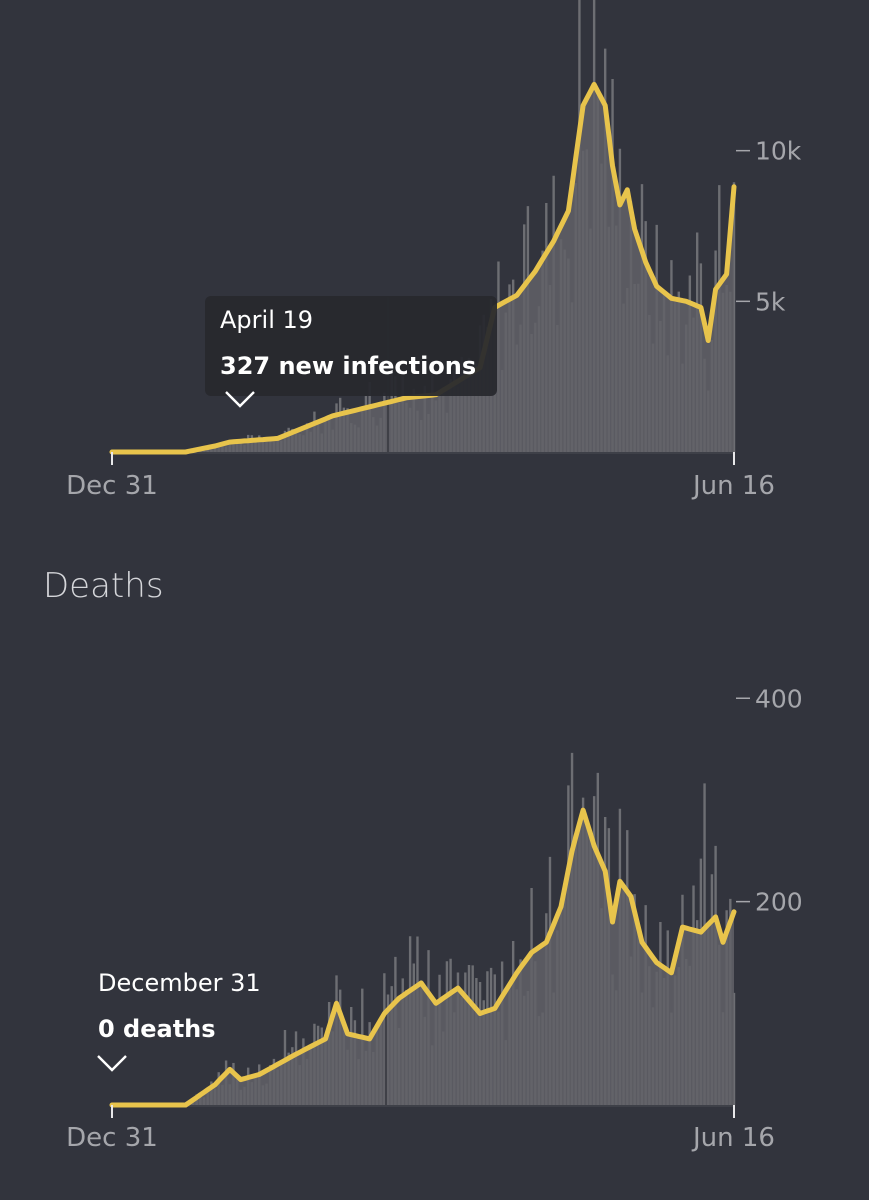 The height and width of the screenshot is (1200, 869). I want to click on infections-tooltip-date: April 19, so click(266, 320).